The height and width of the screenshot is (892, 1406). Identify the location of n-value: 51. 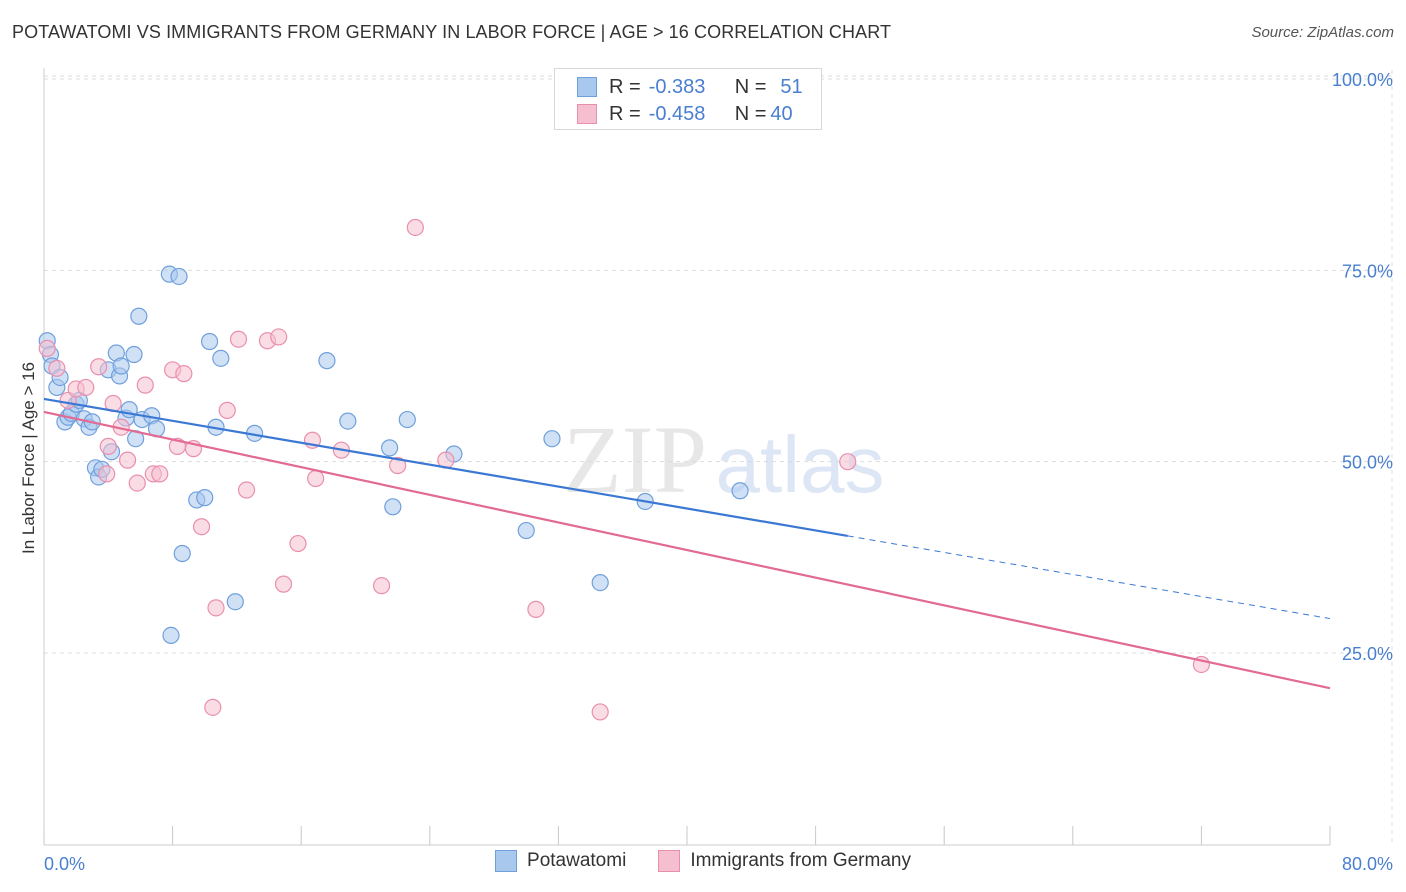
(791, 86).